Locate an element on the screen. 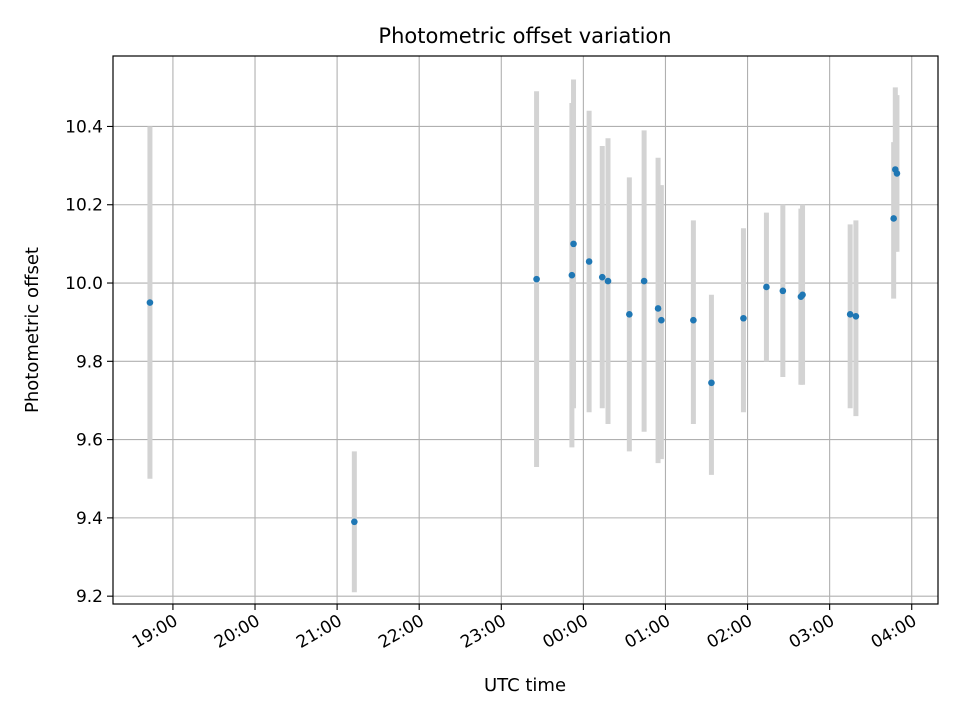 The width and height of the screenshot is (960, 720). y-tick-label: 10.2 is located at coordinates (84, 206).